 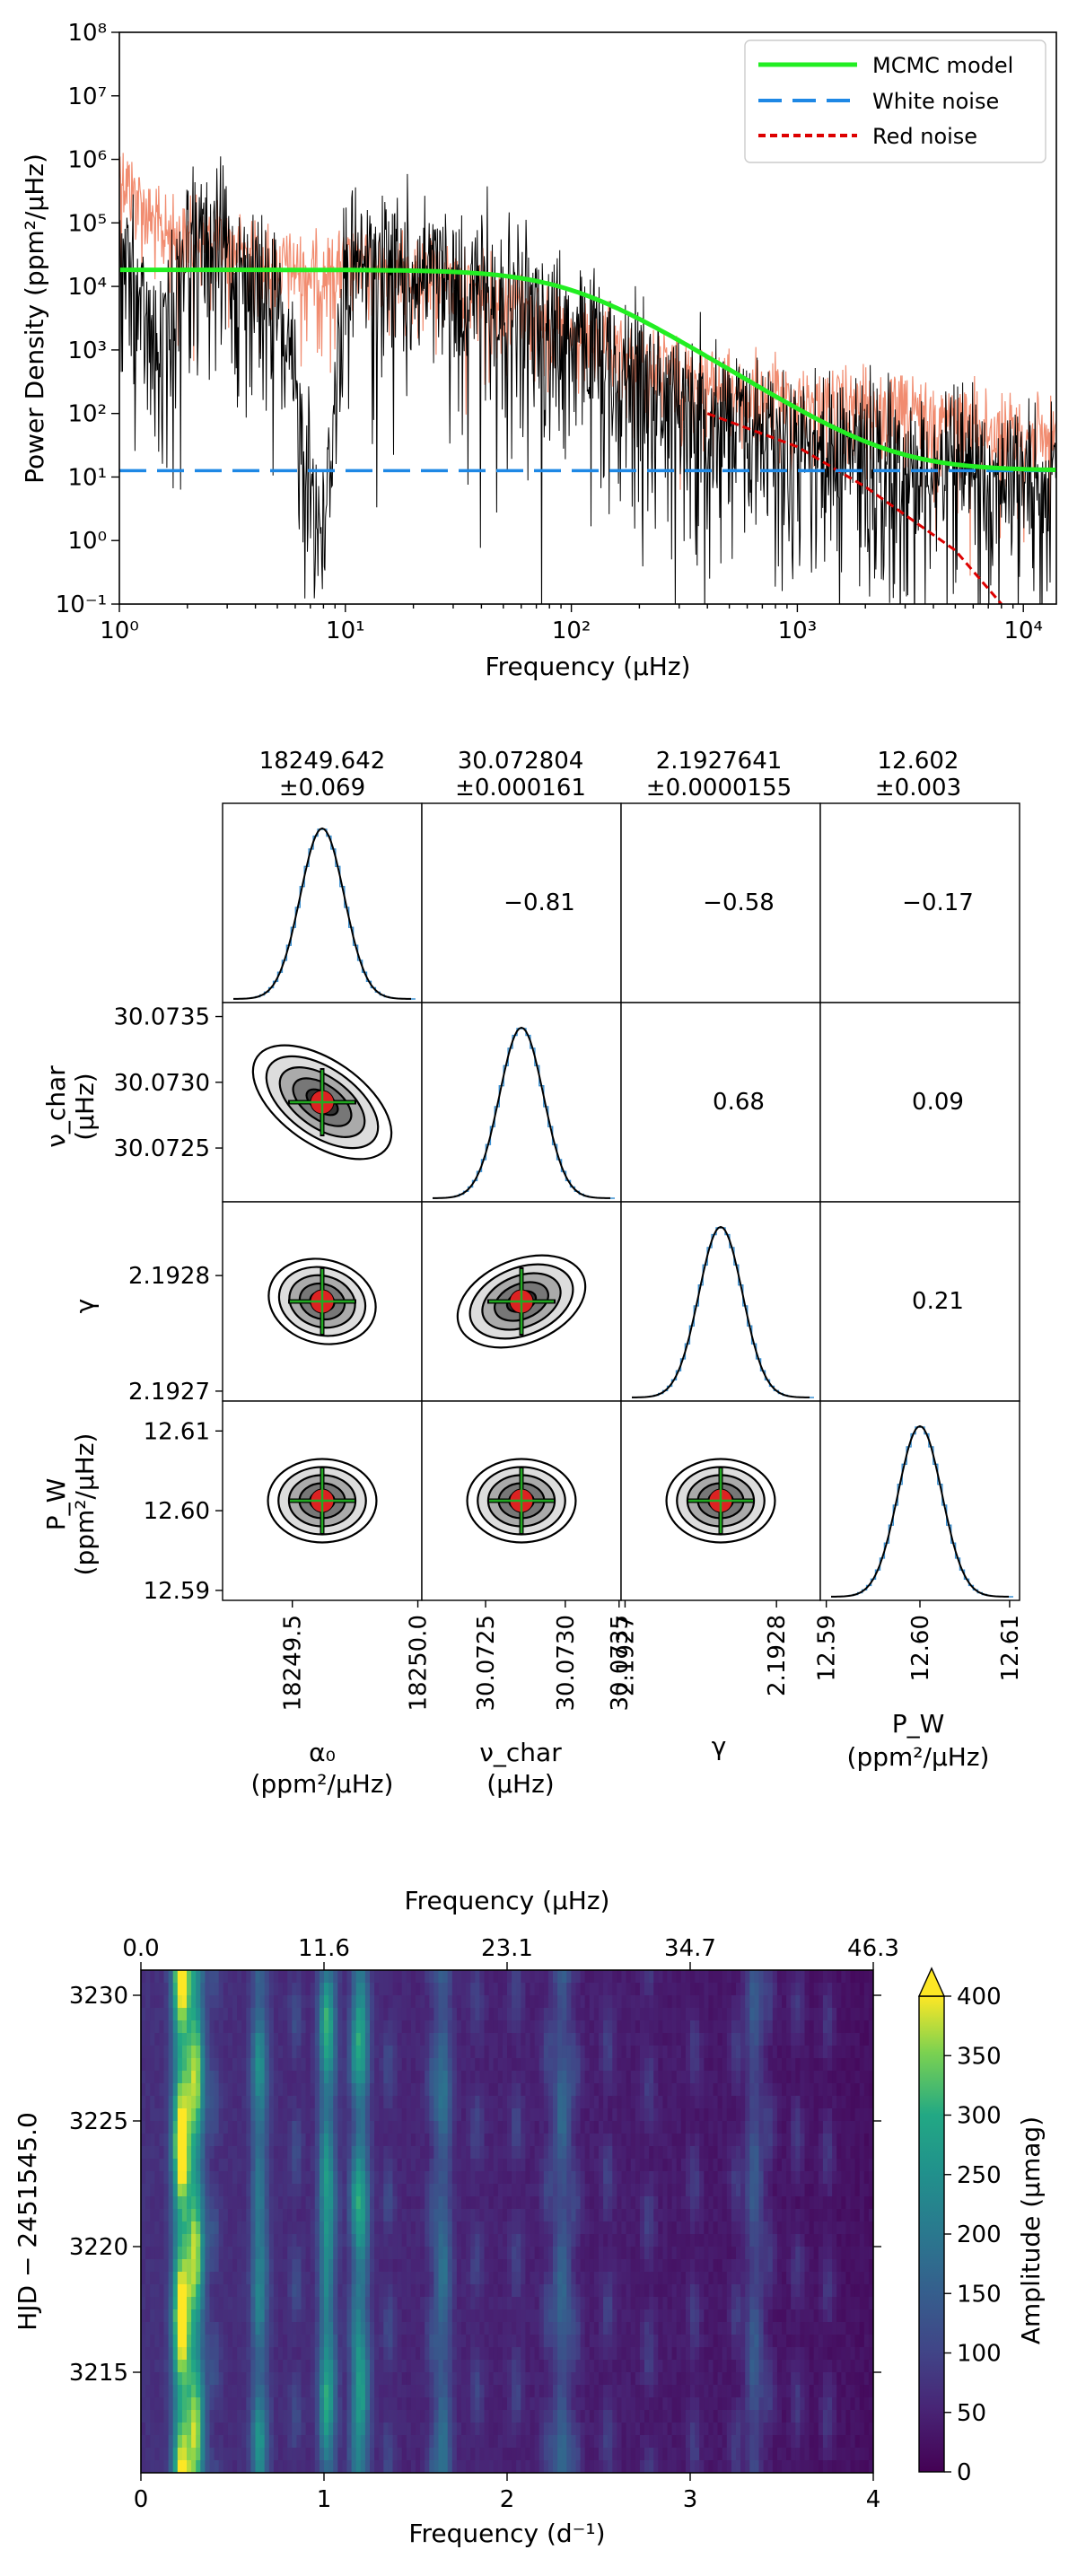 What do you see at coordinates (177, 1511) in the screenshot?
I see `y-tick-label: 12.60` at bounding box center [177, 1511].